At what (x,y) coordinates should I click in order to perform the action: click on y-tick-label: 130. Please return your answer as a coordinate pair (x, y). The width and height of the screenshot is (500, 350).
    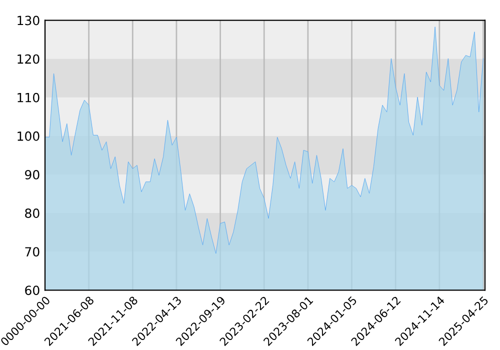
    Looking at the image, I should click on (29, 21).